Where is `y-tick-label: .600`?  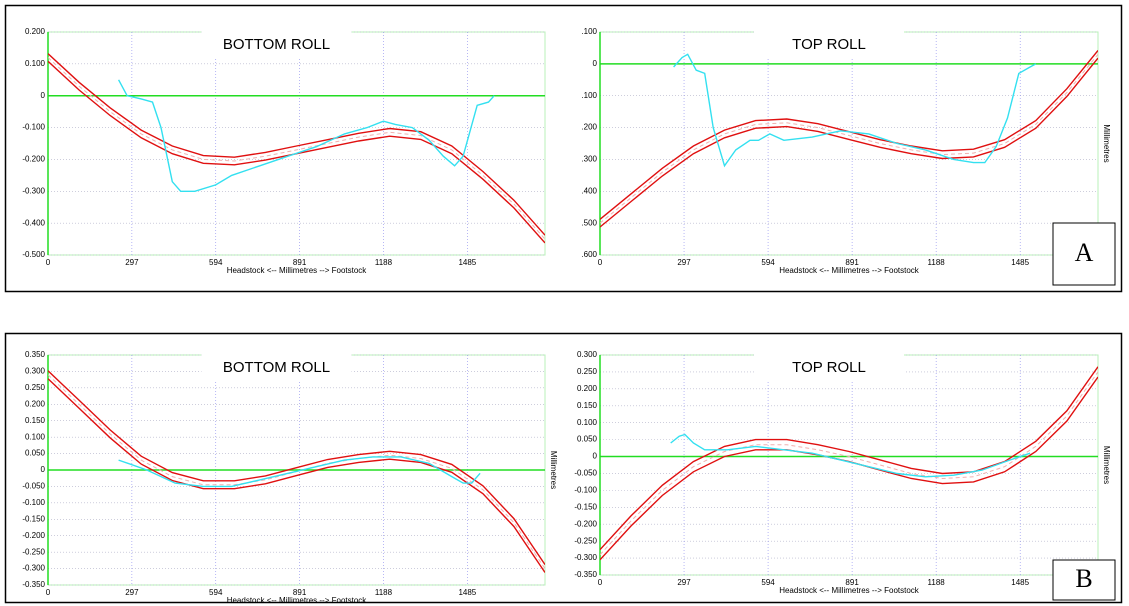 y-tick-label: .600 is located at coordinates (589, 254).